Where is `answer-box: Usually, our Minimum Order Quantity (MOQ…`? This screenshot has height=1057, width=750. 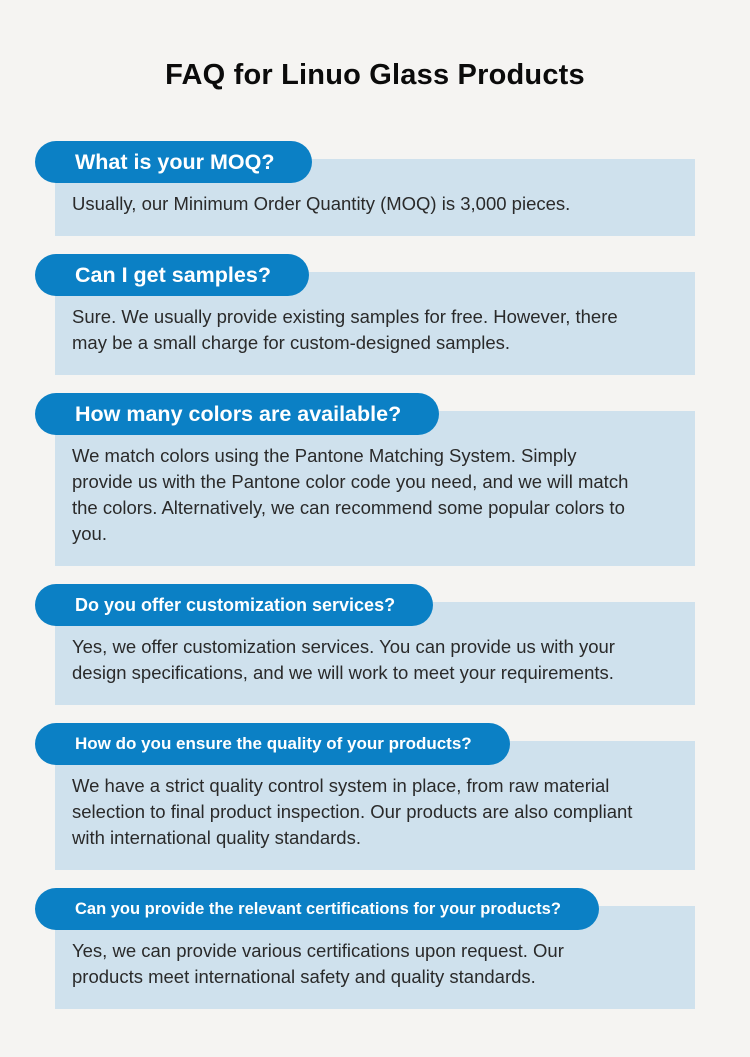
answer-box: Usually, our Minimum Order Quantity (MOQ… is located at coordinates (375, 198).